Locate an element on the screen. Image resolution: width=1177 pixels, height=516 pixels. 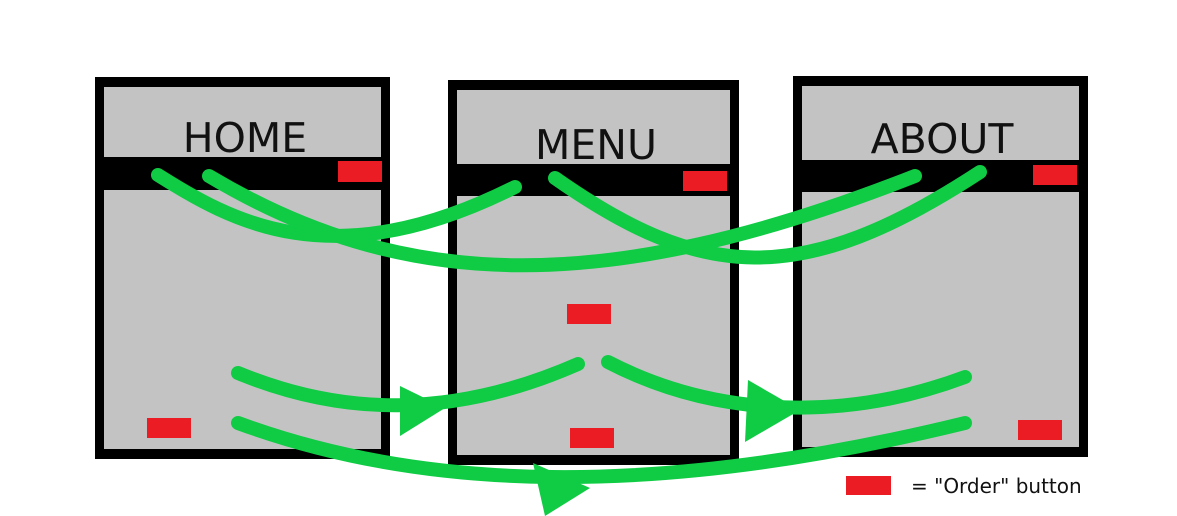
page-home-header is located at coordinates (242, 122).